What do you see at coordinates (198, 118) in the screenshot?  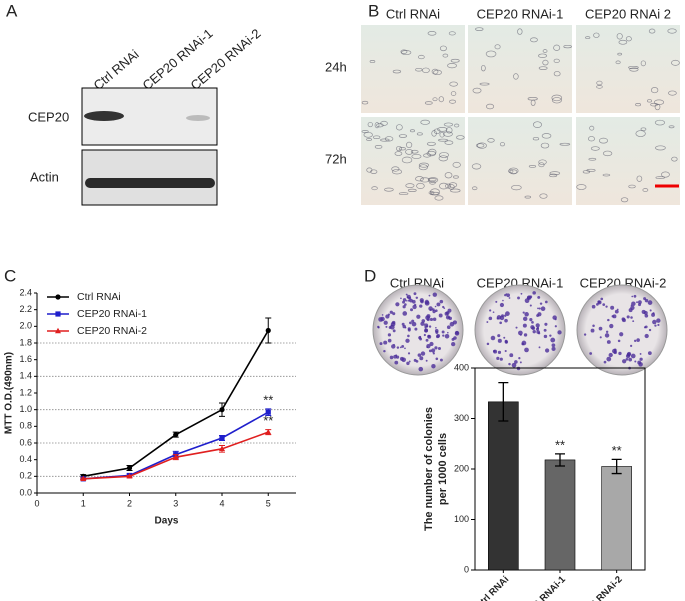 I see `band` at bounding box center [198, 118].